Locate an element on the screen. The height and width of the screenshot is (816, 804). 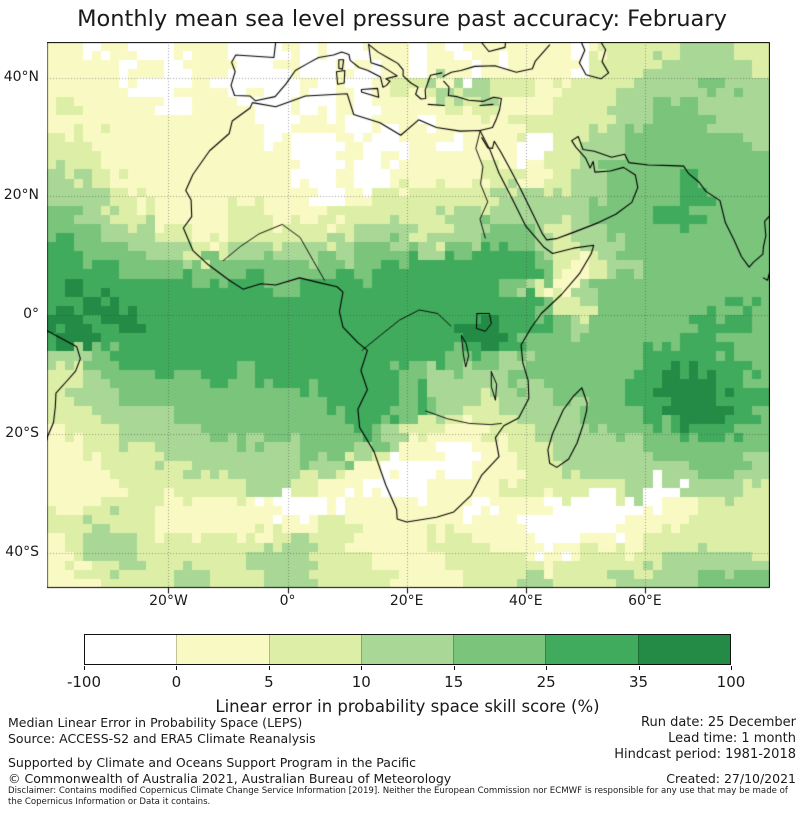
colorbar-tick-label: 35 is located at coordinates (639, 682).